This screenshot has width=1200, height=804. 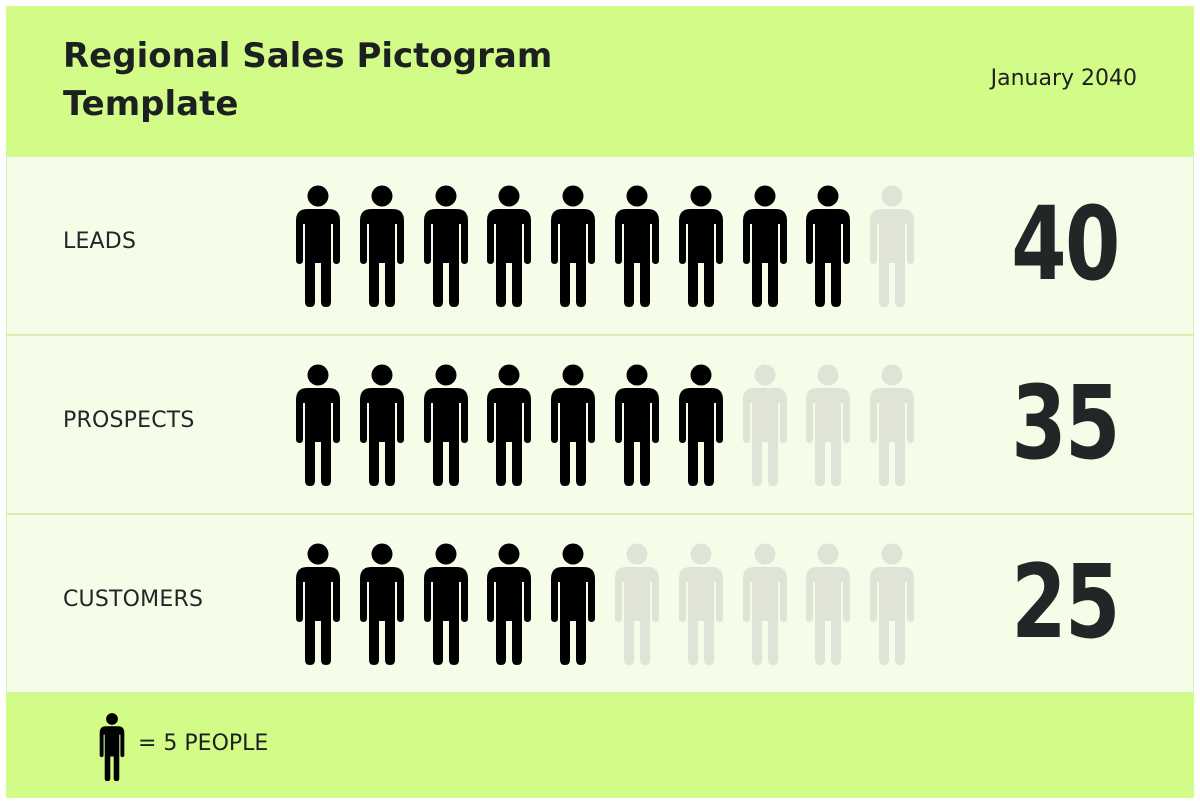 What do you see at coordinates (129, 420) in the screenshot?
I see `row-label: PROSPECTS` at bounding box center [129, 420].